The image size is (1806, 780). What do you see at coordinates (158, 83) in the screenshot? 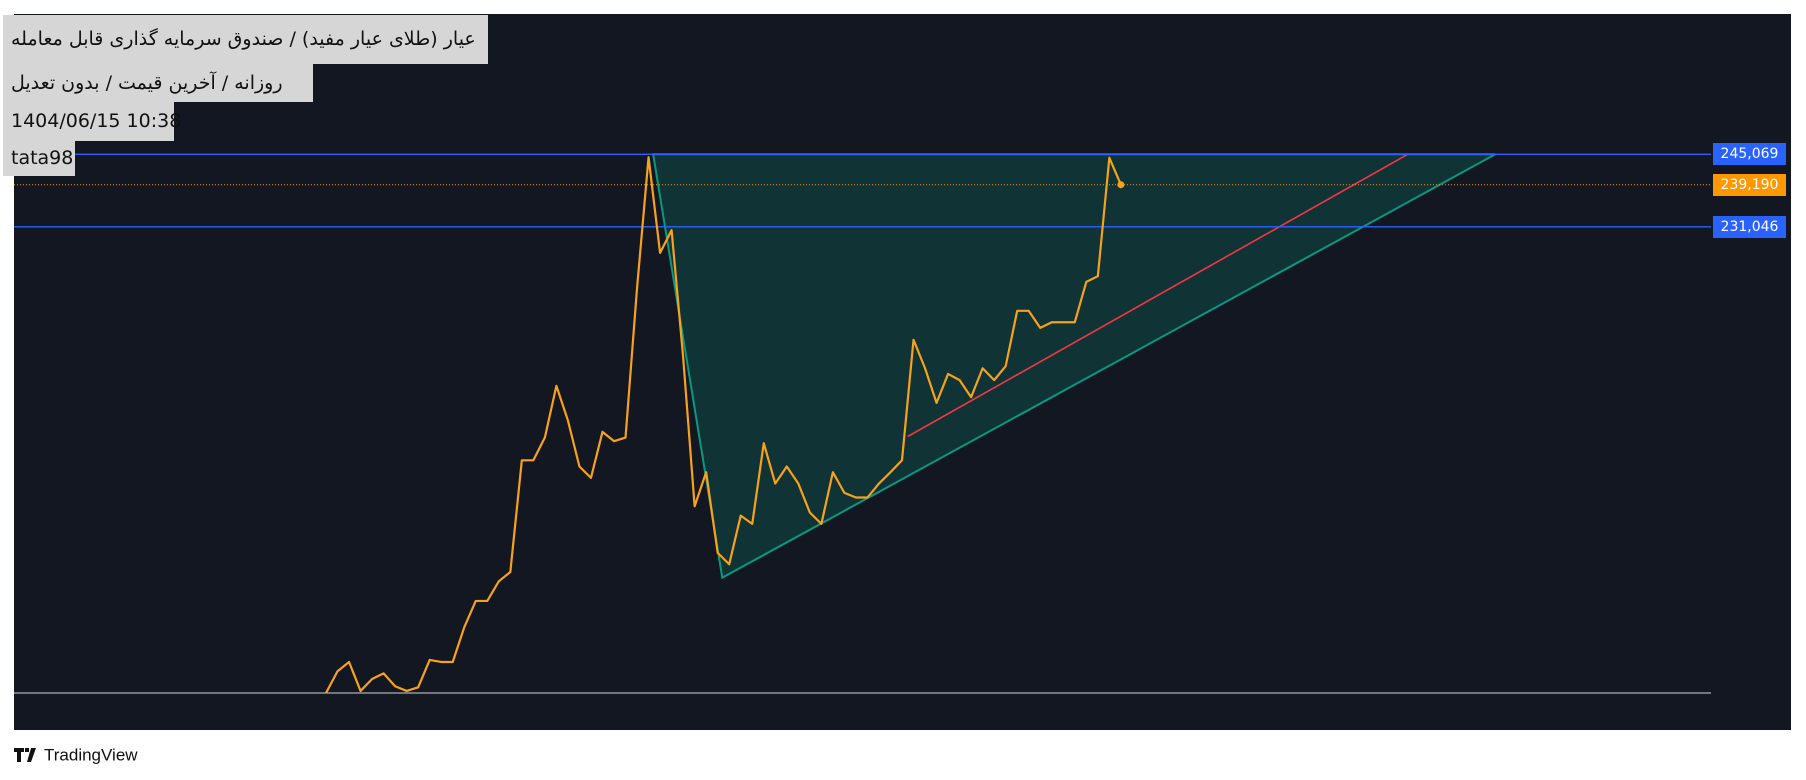
I see `subtitle: روزانه / آخرین قیمت / بدون تعدیل` at bounding box center [158, 83].